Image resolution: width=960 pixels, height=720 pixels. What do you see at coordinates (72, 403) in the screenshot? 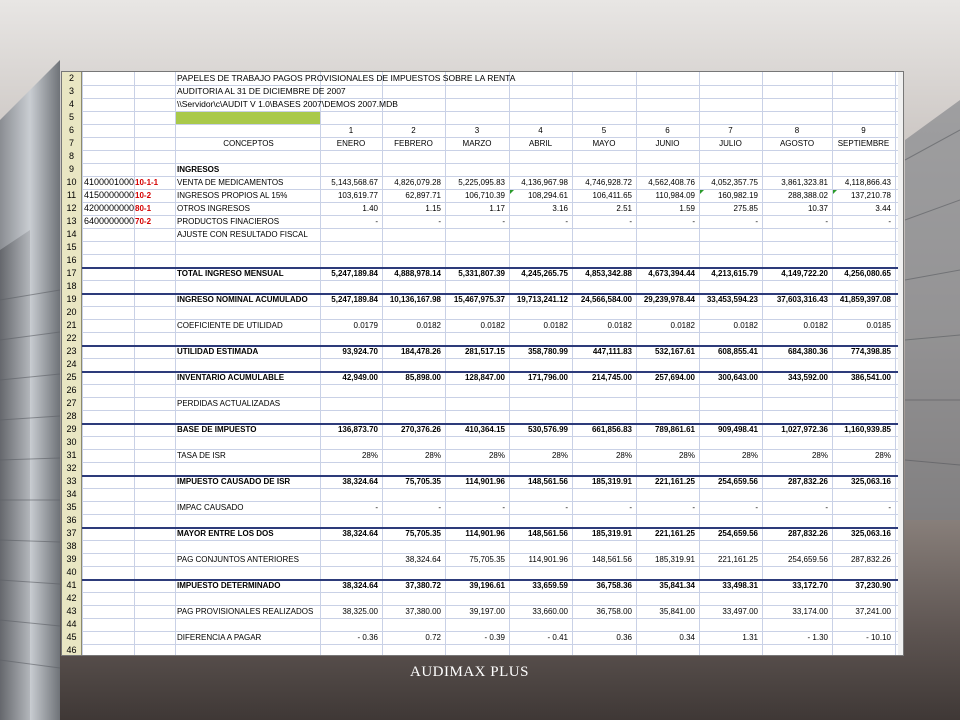
I see `row-number: 27` at bounding box center [72, 403].